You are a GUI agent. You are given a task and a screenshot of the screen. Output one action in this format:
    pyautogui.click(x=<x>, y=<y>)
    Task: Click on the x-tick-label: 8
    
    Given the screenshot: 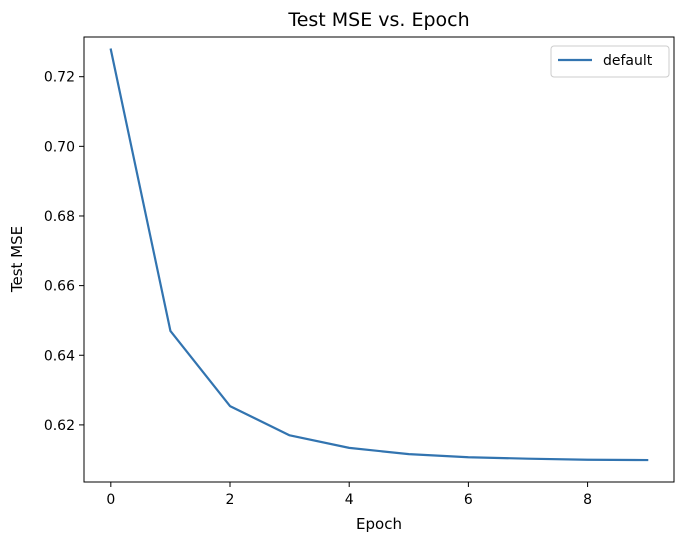 What is the action you would take?
    pyautogui.click(x=587, y=500)
    